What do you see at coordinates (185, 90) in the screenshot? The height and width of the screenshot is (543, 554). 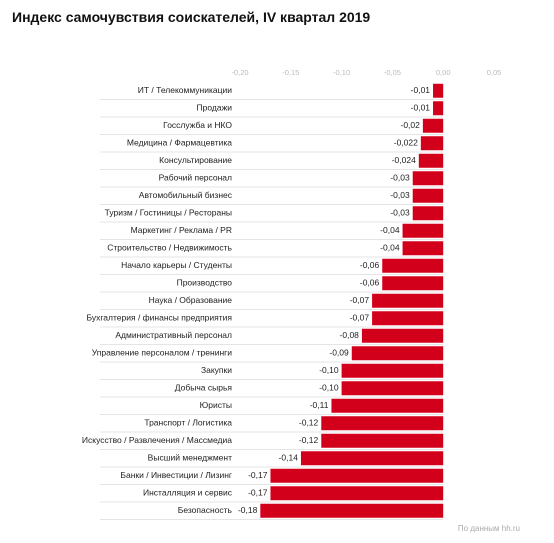 I see `category-label: ИТ / Телекоммуникации` at bounding box center [185, 90].